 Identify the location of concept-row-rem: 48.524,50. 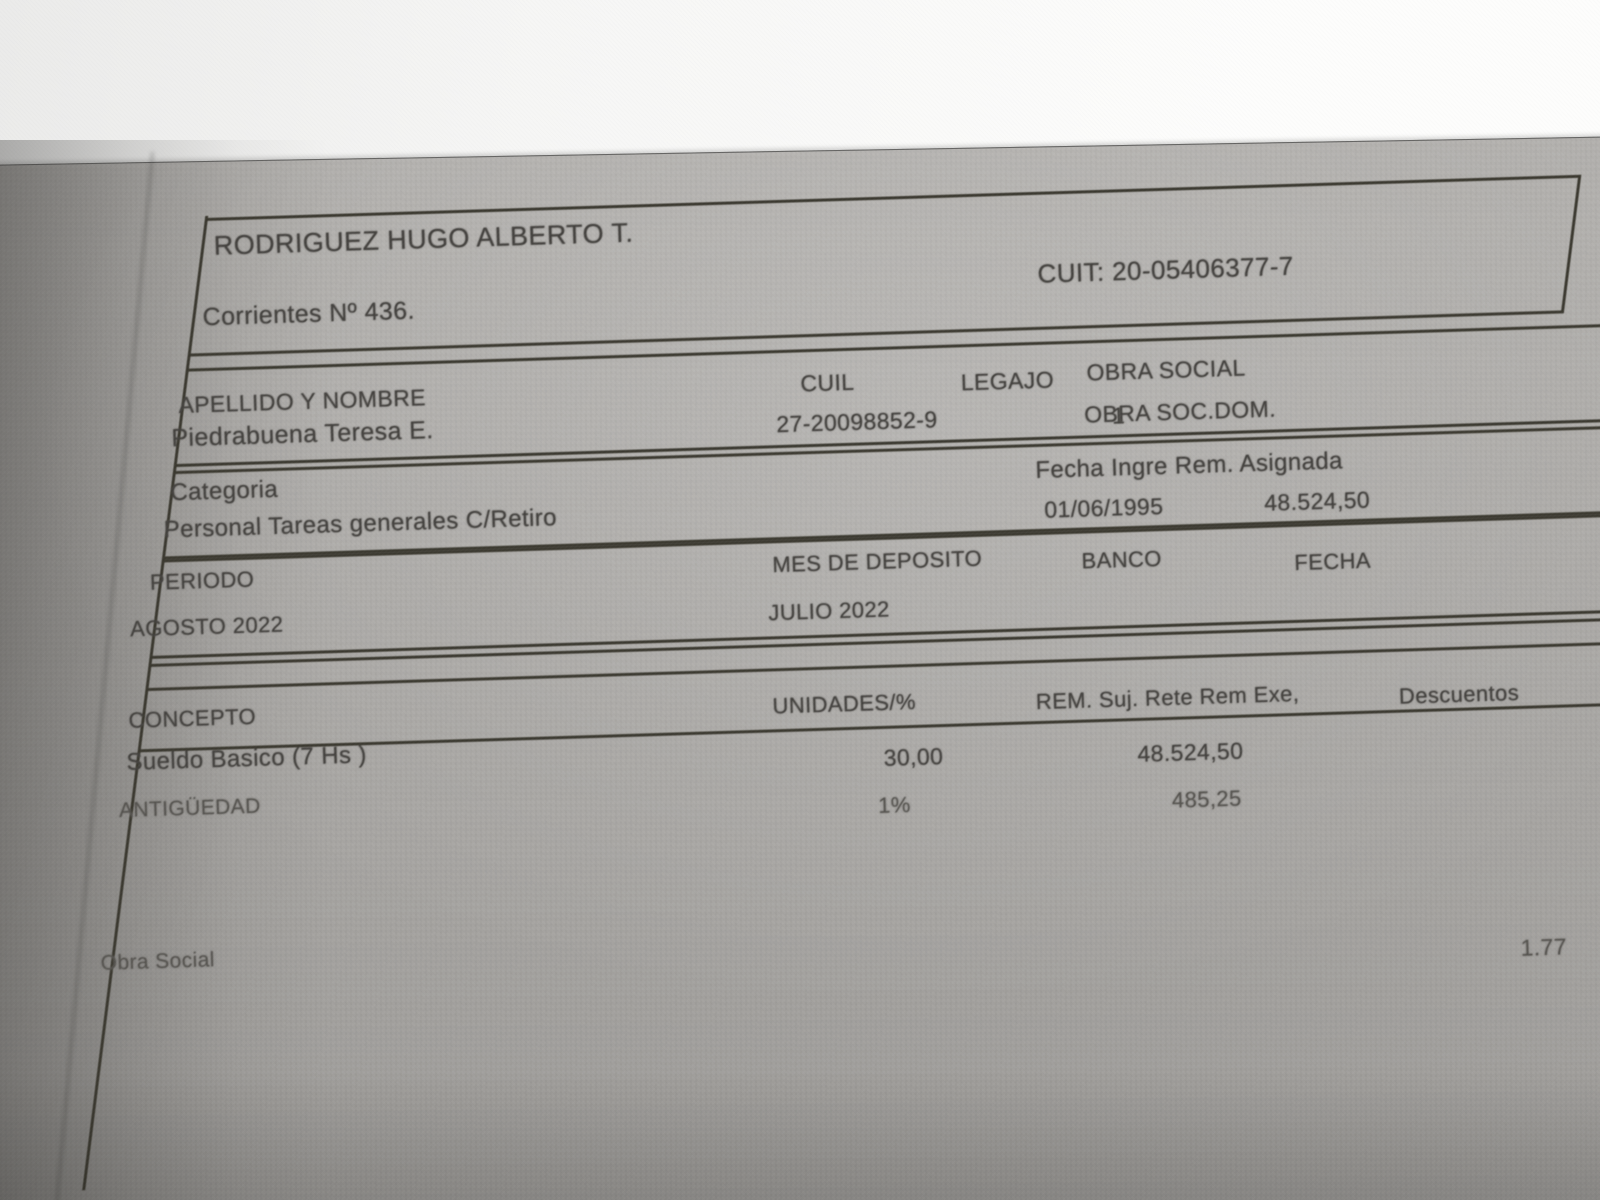
(1190, 752).